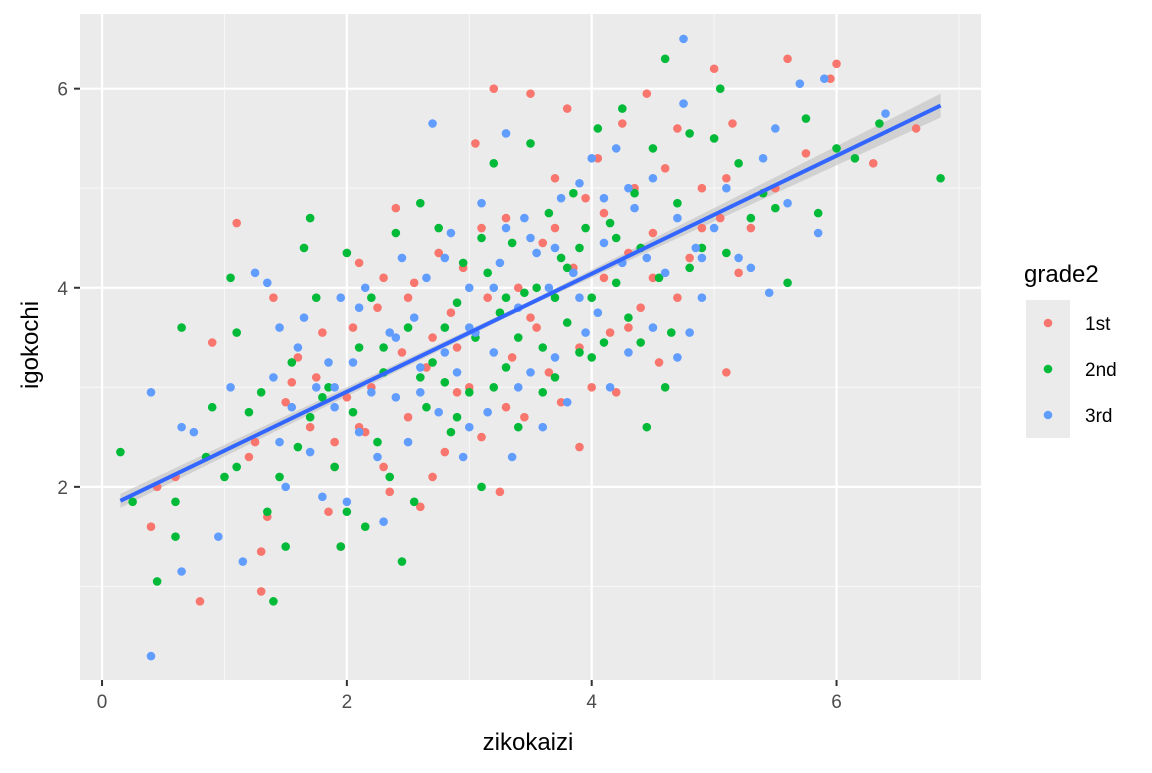 The height and width of the screenshot is (773, 1152). What do you see at coordinates (591, 702) in the screenshot?
I see `x-tick-label: 4` at bounding box center [591, 702].